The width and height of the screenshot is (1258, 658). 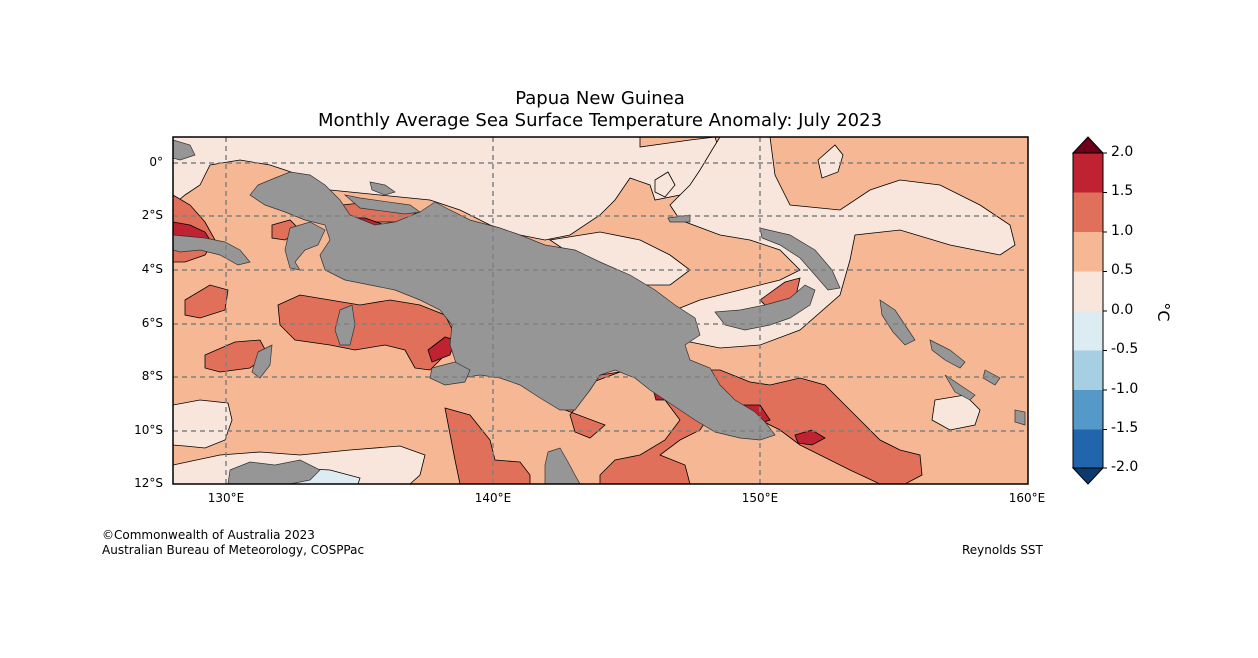 I want to click on arnhem-land, so click(x=274, y=471).